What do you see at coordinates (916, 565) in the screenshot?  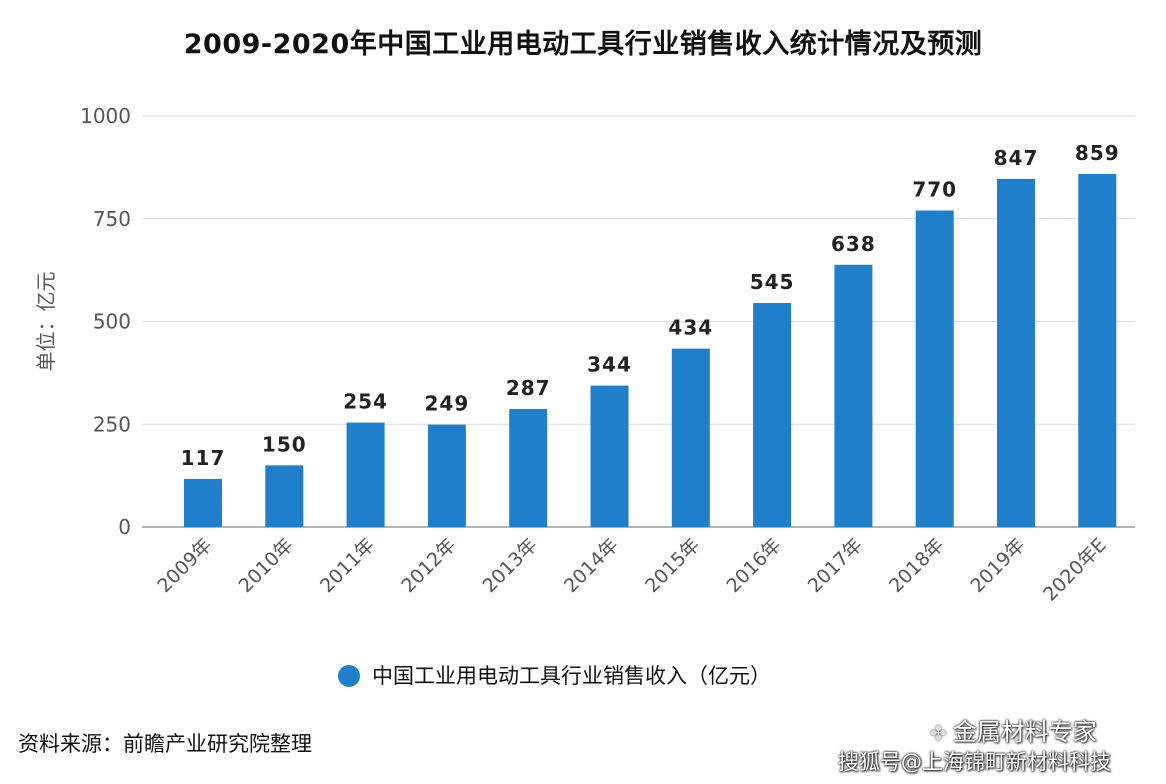 I see `x-tick-label: 2018年` at bounding box center [916, 565].